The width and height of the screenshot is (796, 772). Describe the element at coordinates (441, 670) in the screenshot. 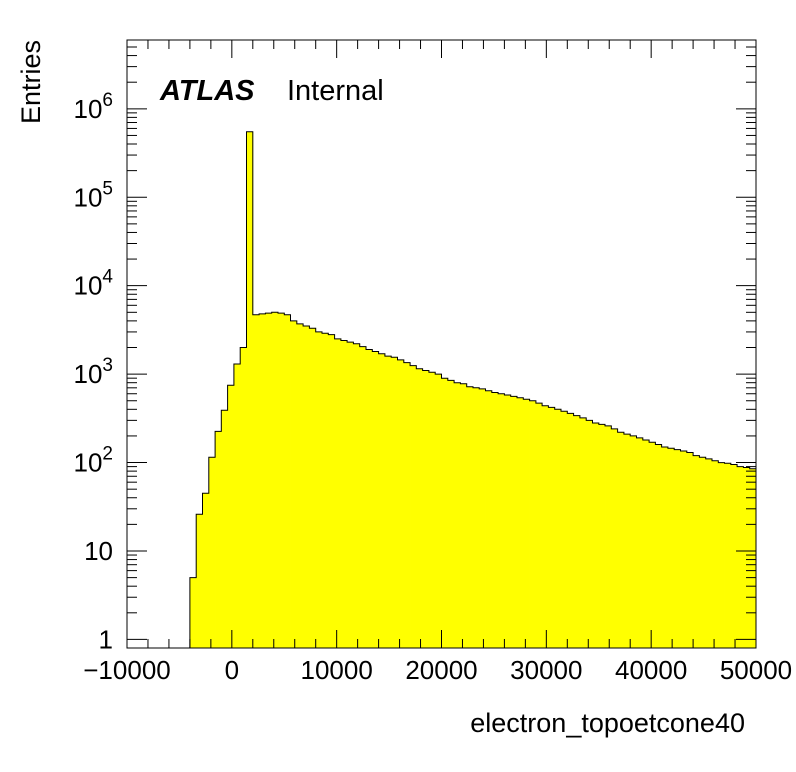

I see `x-tick-label: 20000` at that location.